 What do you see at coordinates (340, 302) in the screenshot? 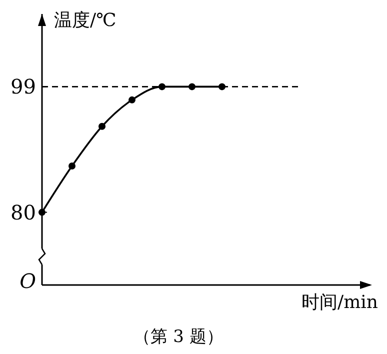
I see `x-axis-title: 时间/min` at bounding box center [340, 302].